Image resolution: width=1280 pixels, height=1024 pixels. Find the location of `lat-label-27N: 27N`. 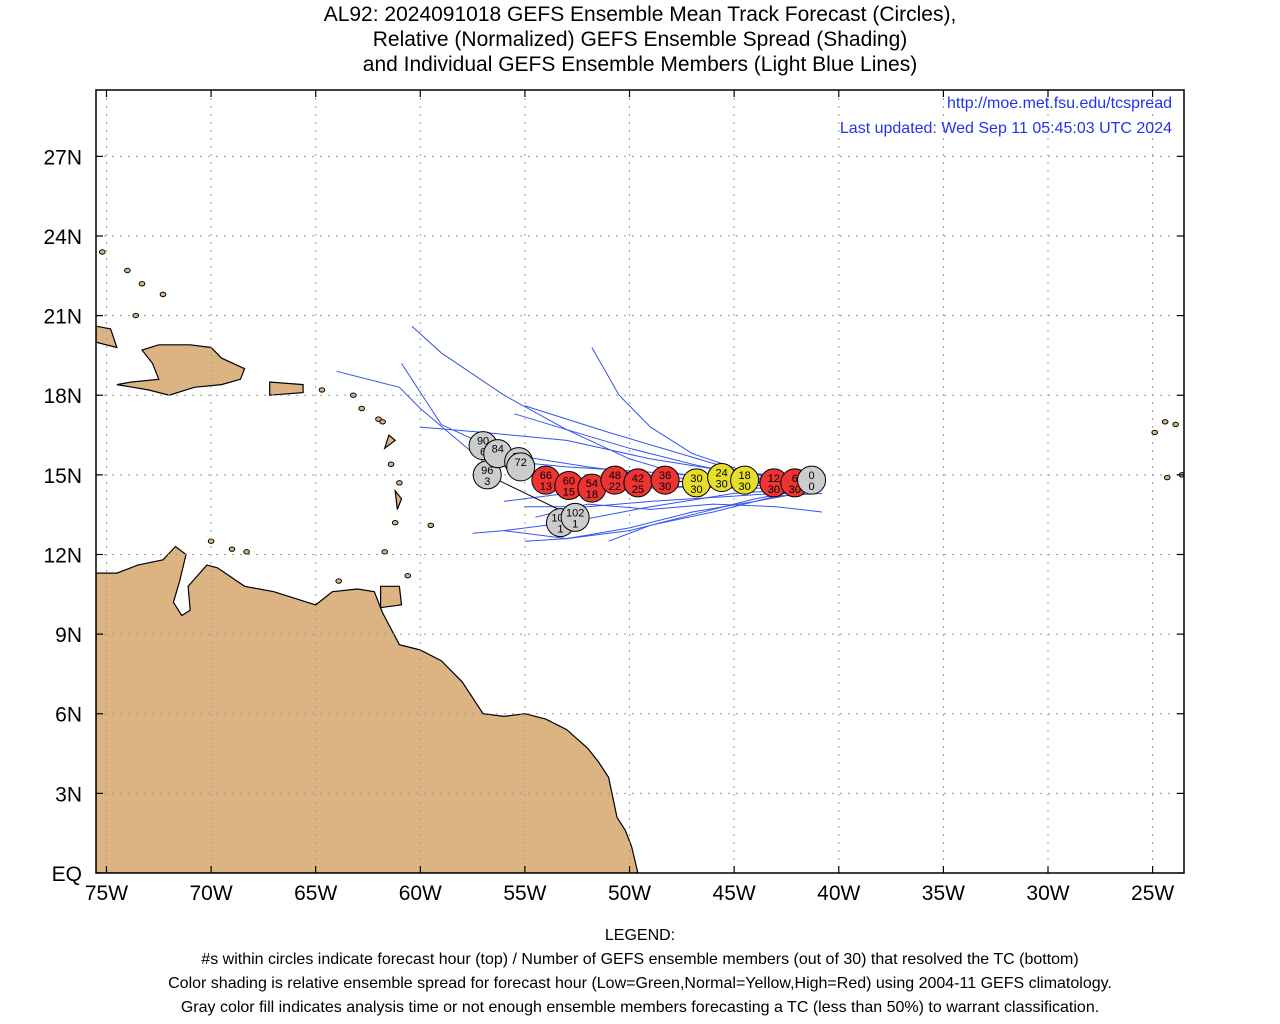

lat-label-27N: 27N is located at coordinates (62, 157).